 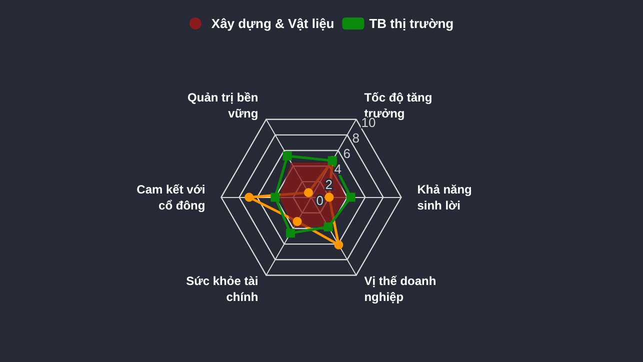 What do you see at coordinates (171, 197) in the screenshot?
I see `spoke-label: Cam kết với cổ đông` at bounding box center [171, 197].